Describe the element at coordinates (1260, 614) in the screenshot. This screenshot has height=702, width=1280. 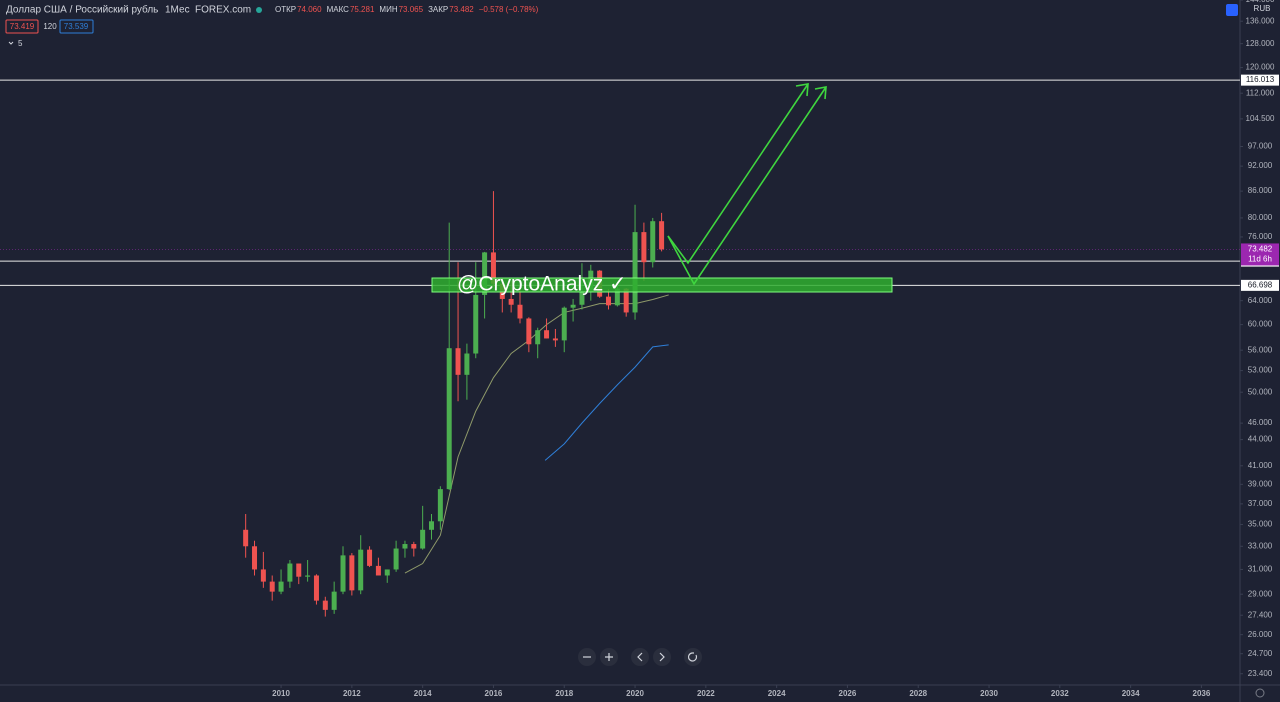
I see `y-tick-label: 27.400` at that location.